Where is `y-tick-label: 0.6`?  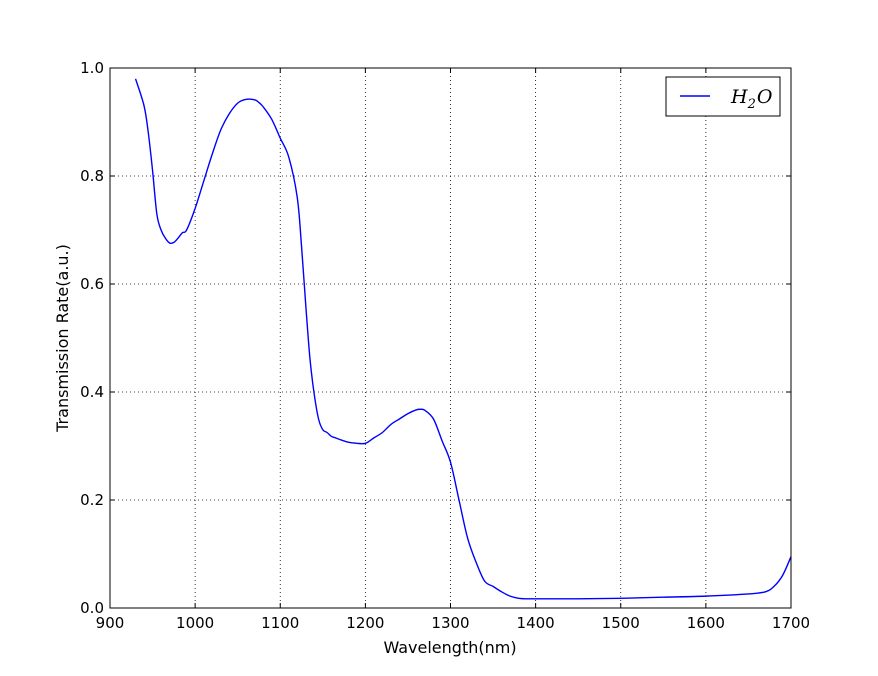
y-tick-label: 0.6 is located at coordinates (92, 284).